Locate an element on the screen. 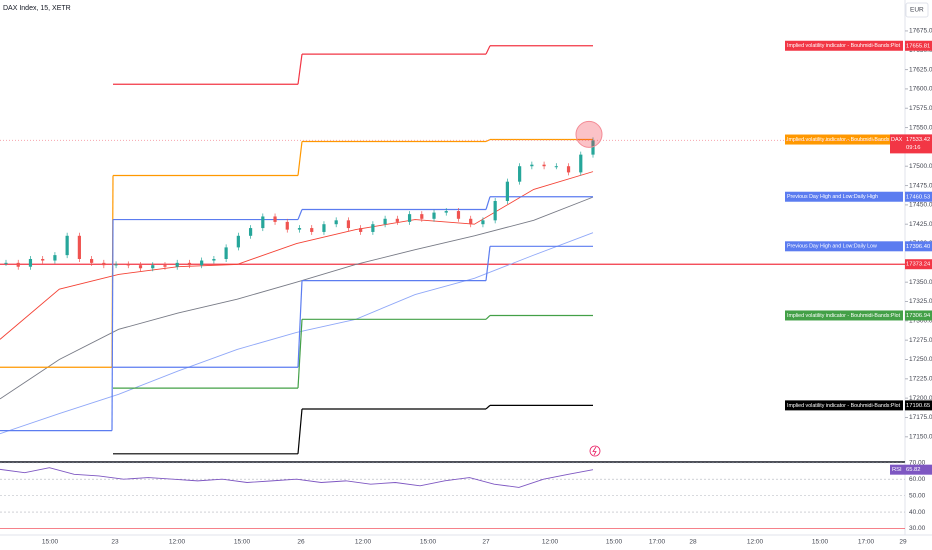 This screenshot has width=932, height=550. event-icon is located at coordinates (595, 451).